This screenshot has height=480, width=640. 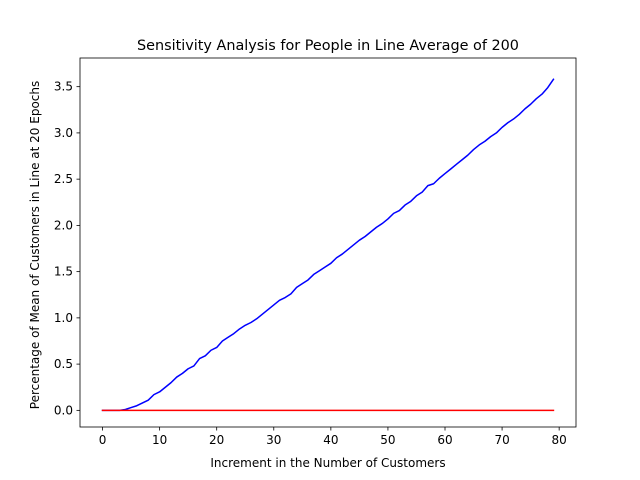 What do you see at coordinates (216, 440) in the screenshot?
I see `x-tick-label: 20` at bounding box center [216, 440].